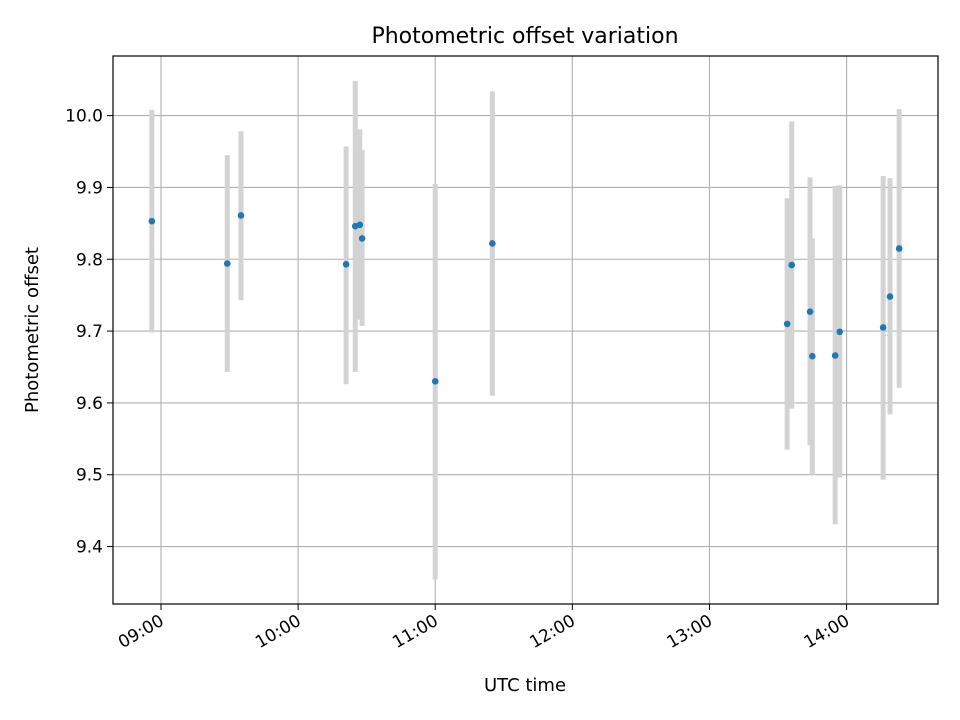 This screenshot has height=720, width=960. I want to click on x-axis-label: UTC time, so click(525, 685).